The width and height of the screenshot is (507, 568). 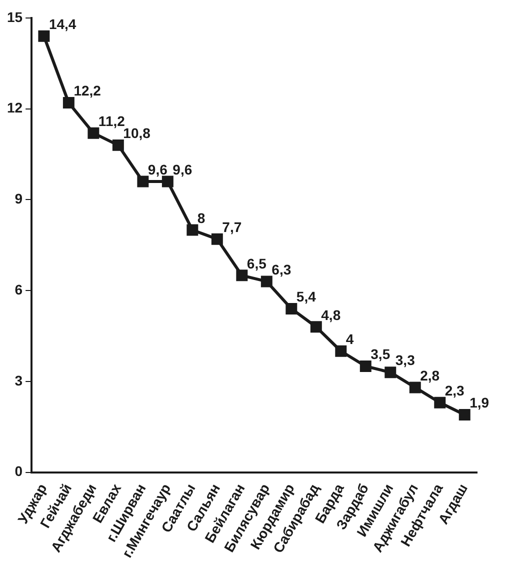 What do you see at coordinates (380, 354) in the screenshot?
I see `data-label: 3,5` at bounding box center [380, 354].